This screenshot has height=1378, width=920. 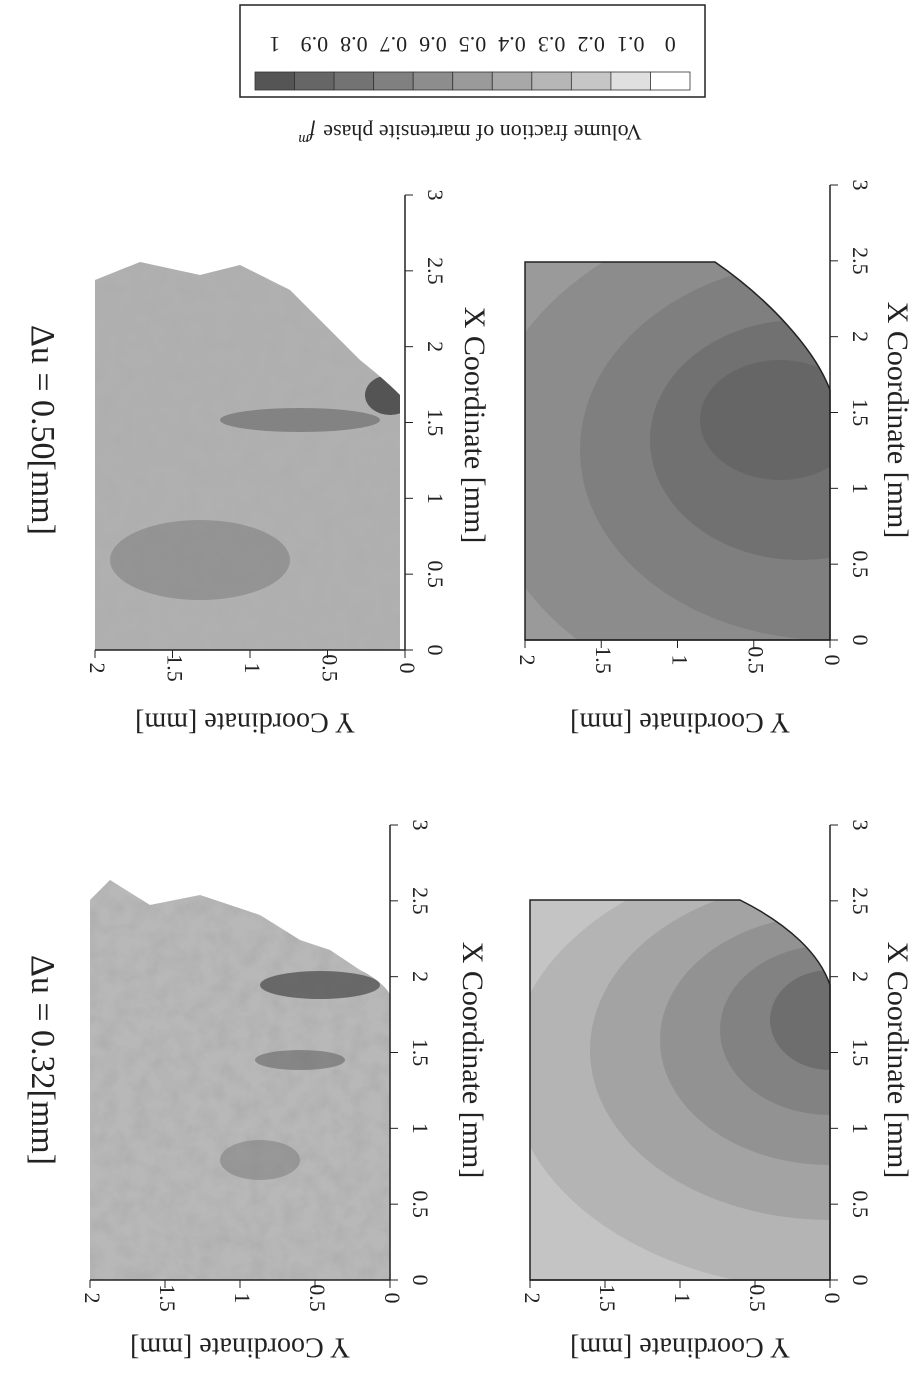 What do you see at coordinates (473, 44) in the screenshot?
I see `colorbar-level: 0.5` at bounding box center [473, 44].